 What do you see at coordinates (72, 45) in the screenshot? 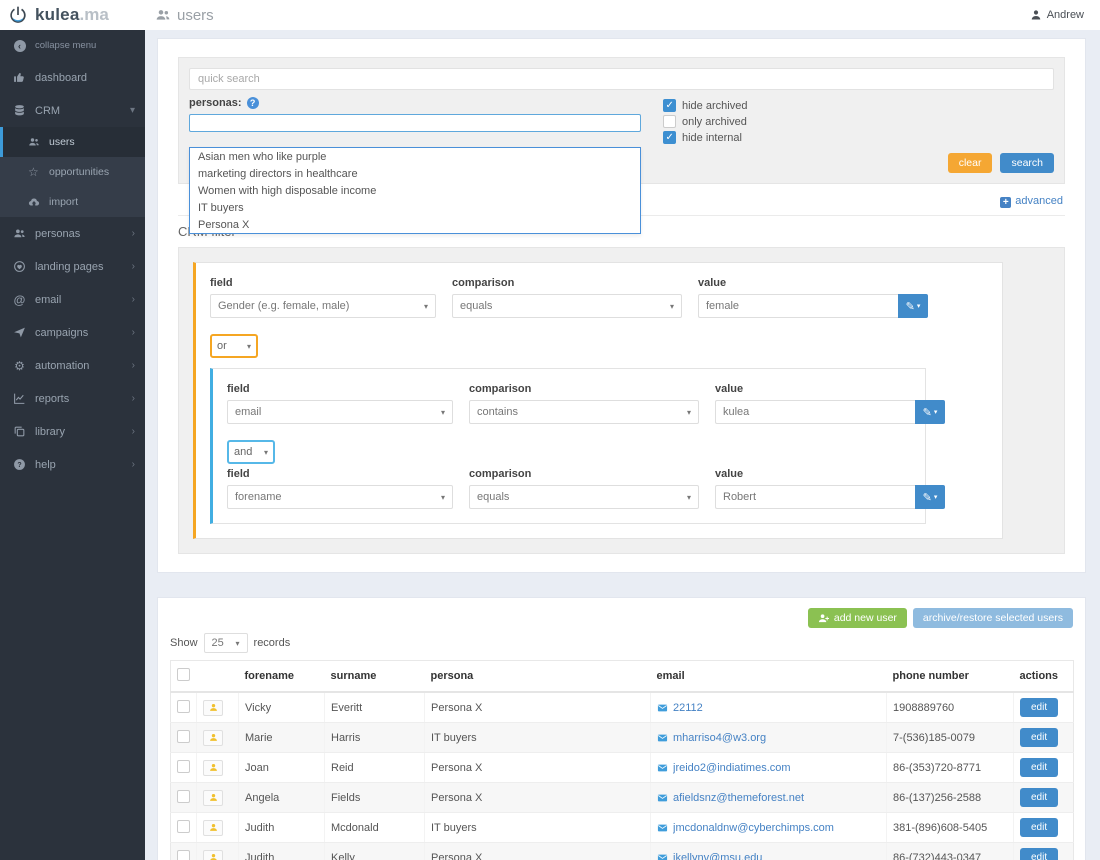
I see `sidebar-collapse-menu: ‹ collapse menu` at bounding box center [72, 45].